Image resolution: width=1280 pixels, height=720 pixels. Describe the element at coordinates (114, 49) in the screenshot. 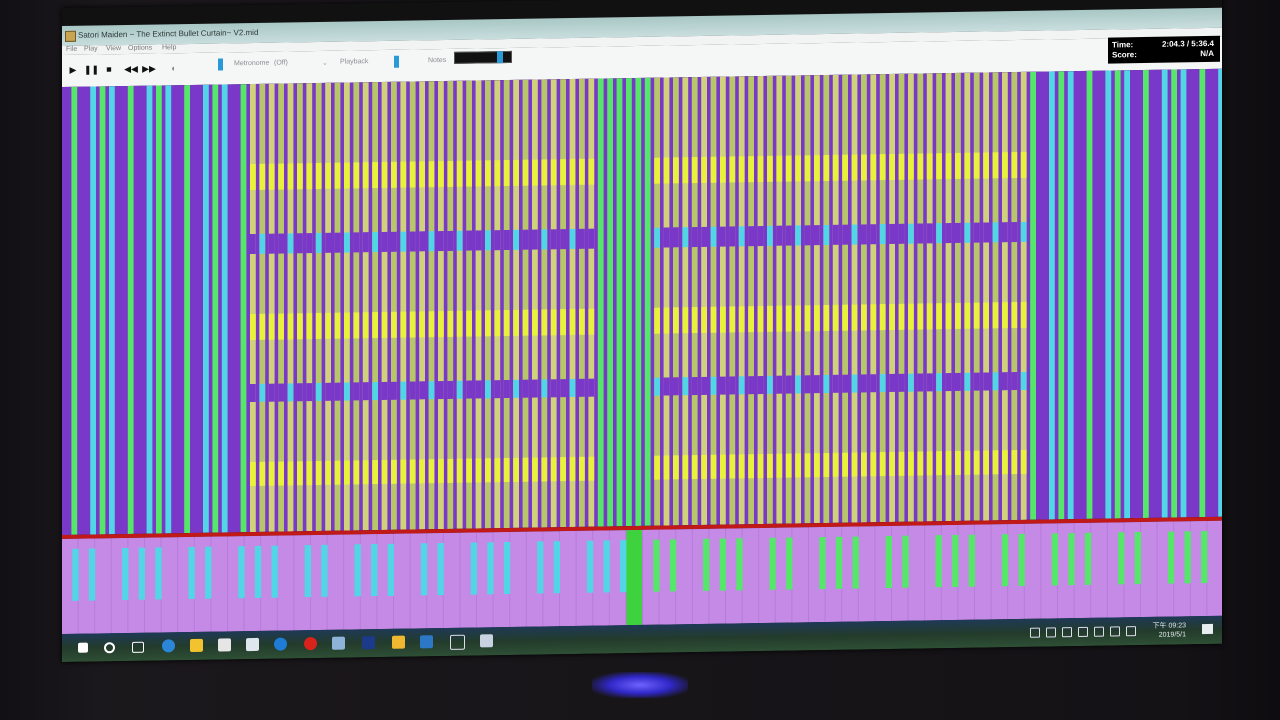

I see `menu-view: View` at that location.